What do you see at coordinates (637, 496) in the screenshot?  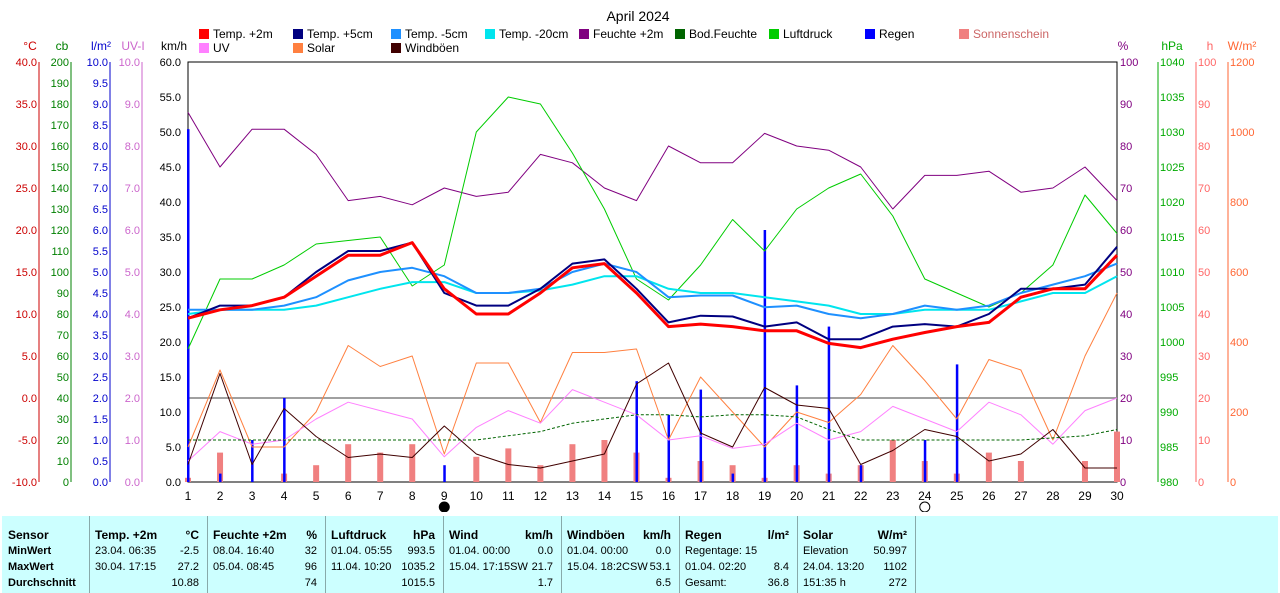 I see `x-axis-label-14: 15` at bounding box center [637, 496].